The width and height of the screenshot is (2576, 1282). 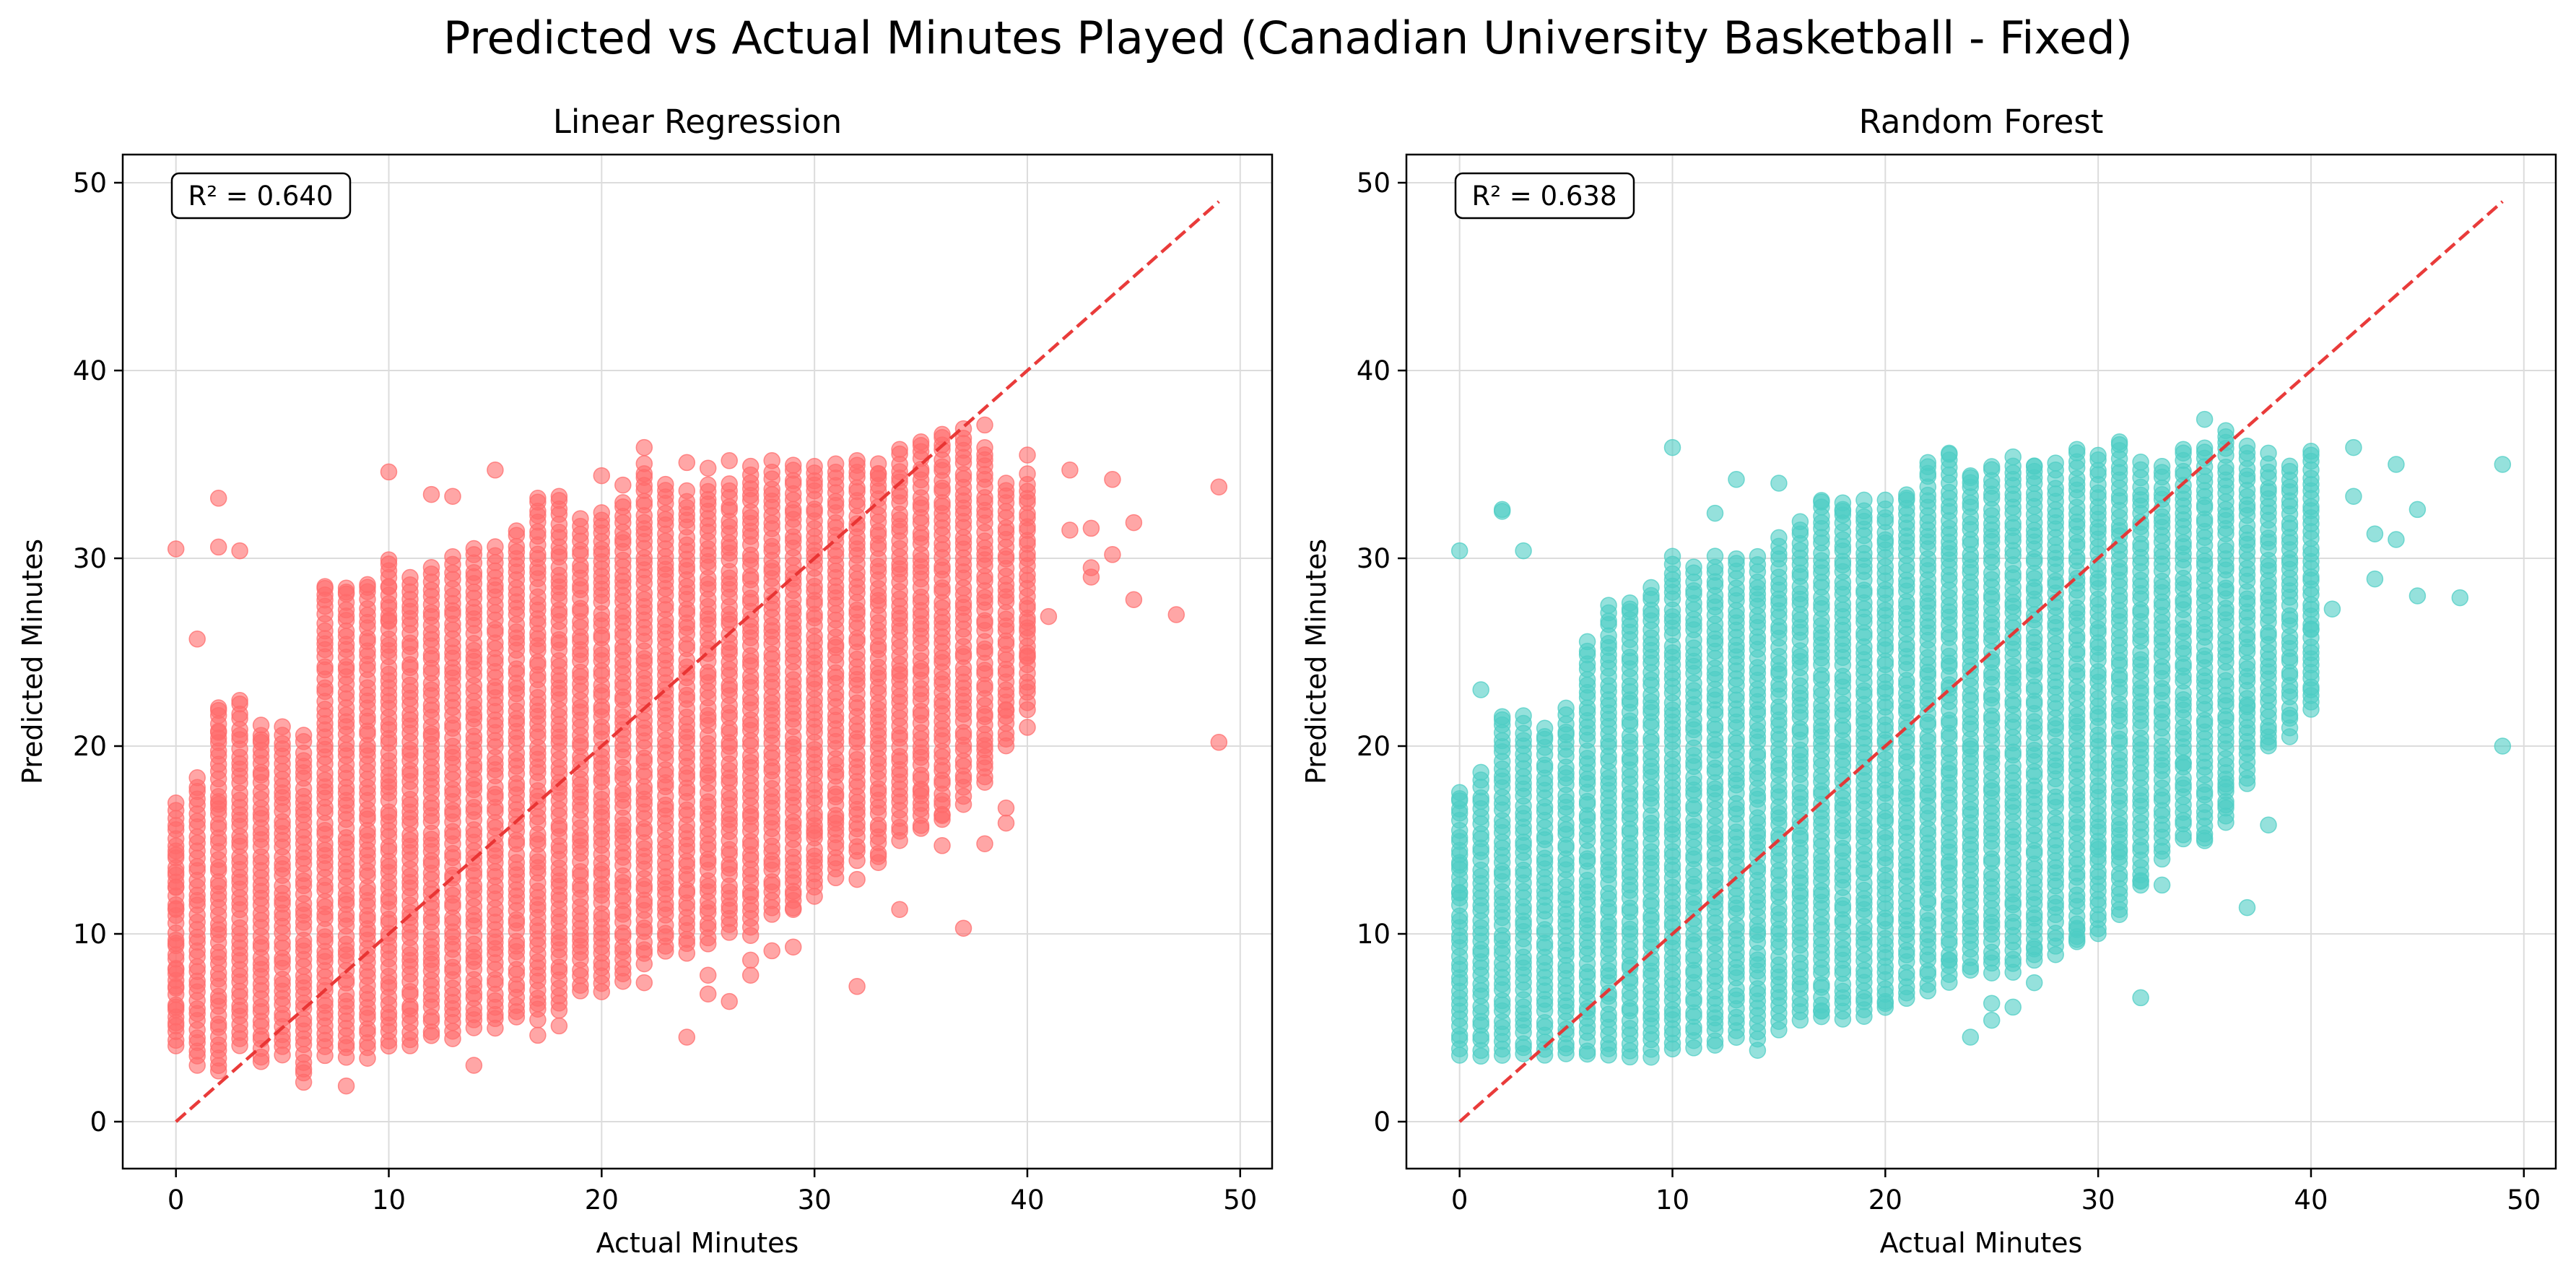 I want to click on x-tick-label: 30, so click(x=815, y=1200).